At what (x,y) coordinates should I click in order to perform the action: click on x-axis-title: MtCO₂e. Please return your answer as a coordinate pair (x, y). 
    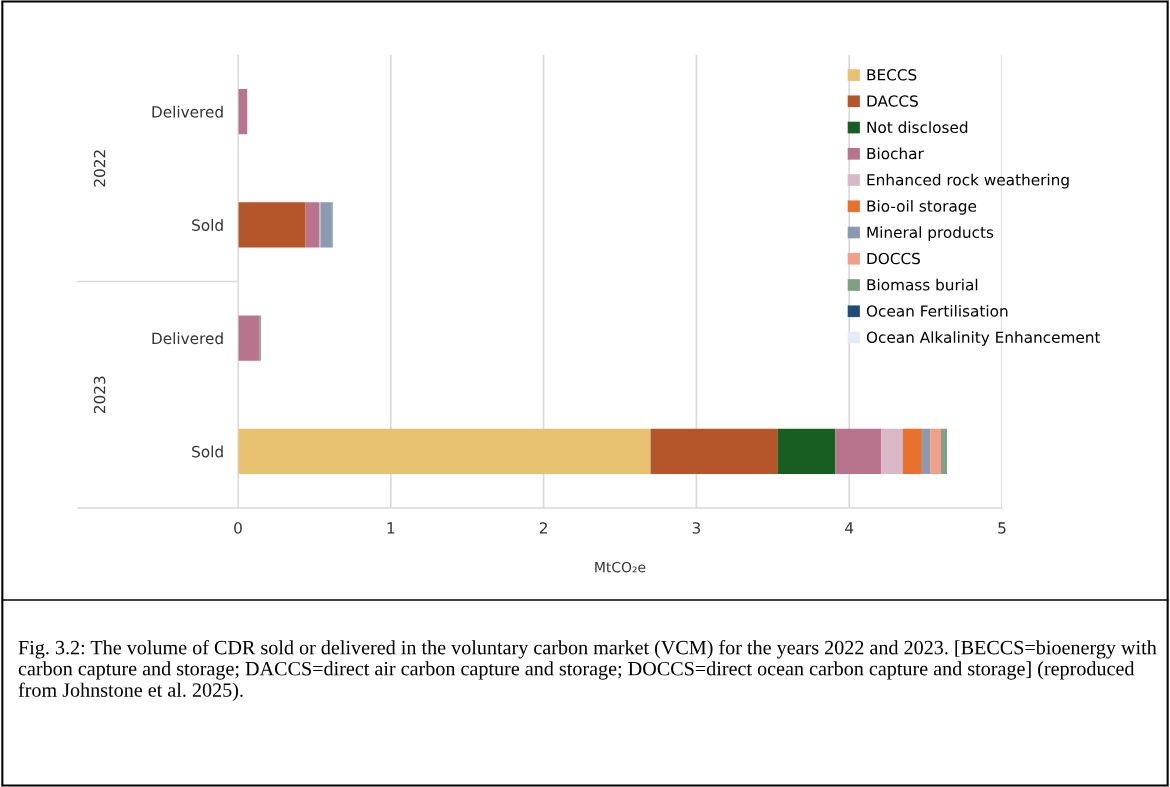
    Looking at the image, I should click on (620, 567).